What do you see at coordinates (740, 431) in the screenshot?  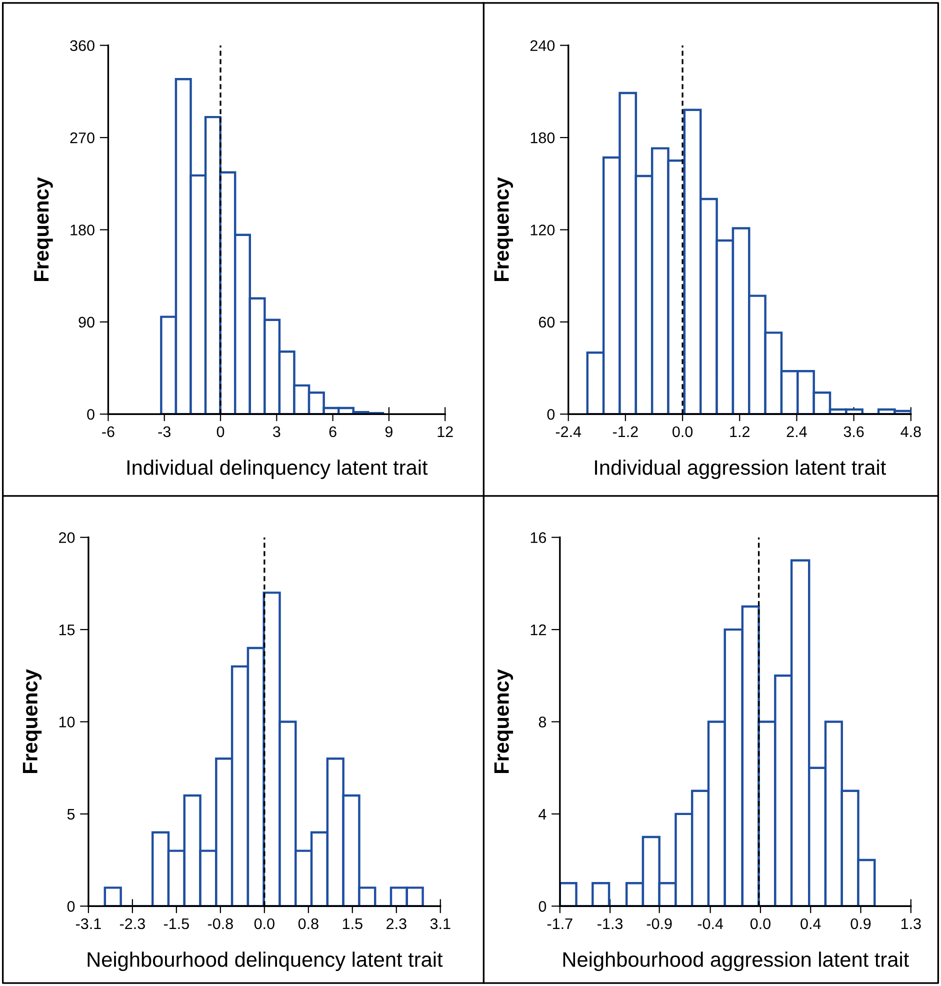 I see `x-tick-label: 1.2` at bounding box center [740, 431].